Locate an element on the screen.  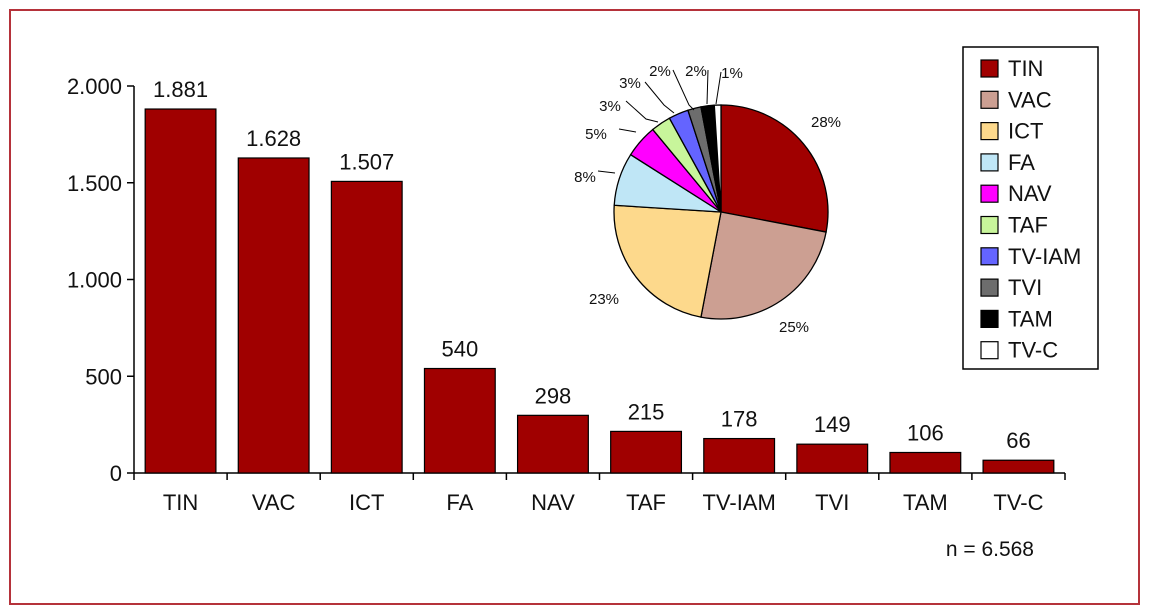
legend-swatch-fa is located at coordinates (989, 162).